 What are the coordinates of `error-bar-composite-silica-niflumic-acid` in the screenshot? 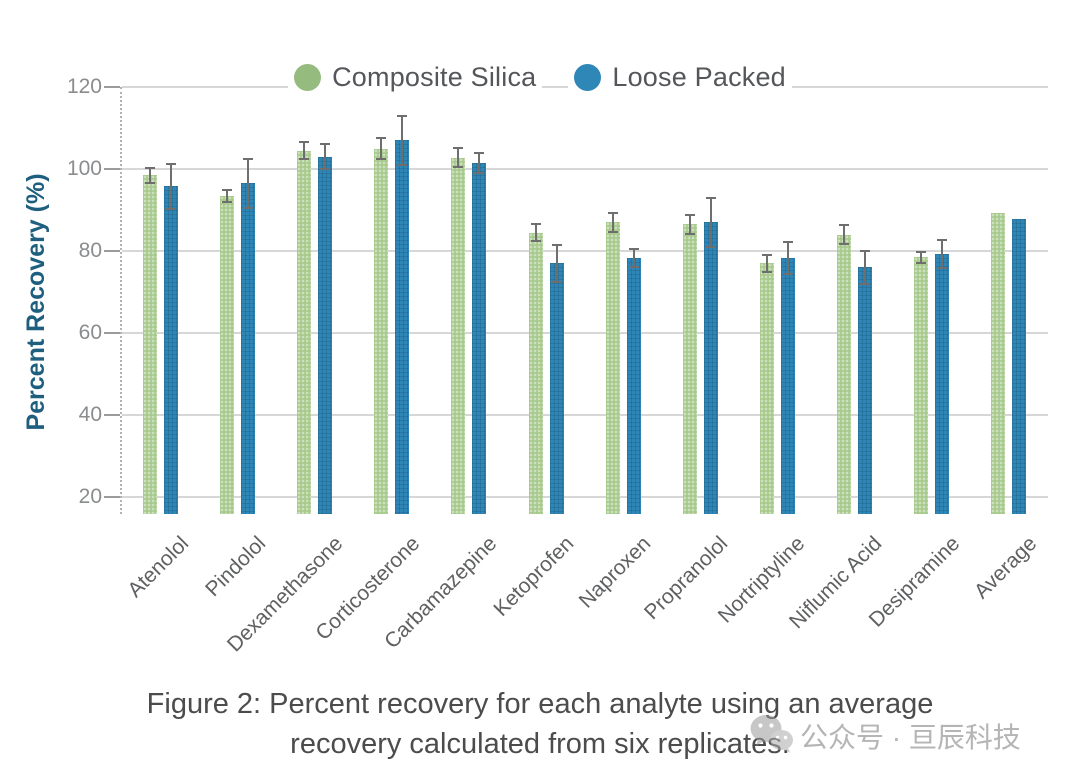 It's located at (843, 235).